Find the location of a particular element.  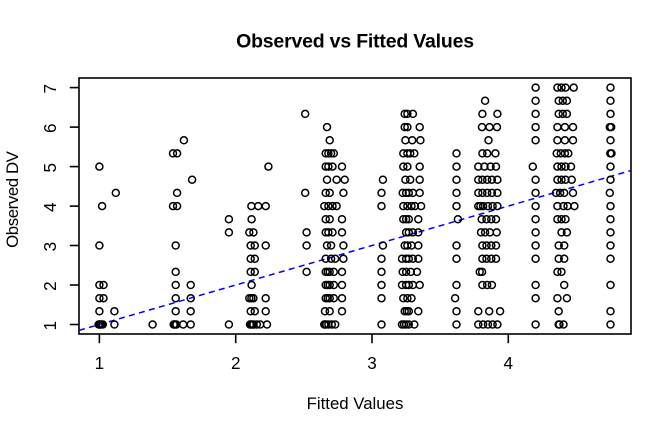

svg-text: 7 is located at coordinates (50, 89).